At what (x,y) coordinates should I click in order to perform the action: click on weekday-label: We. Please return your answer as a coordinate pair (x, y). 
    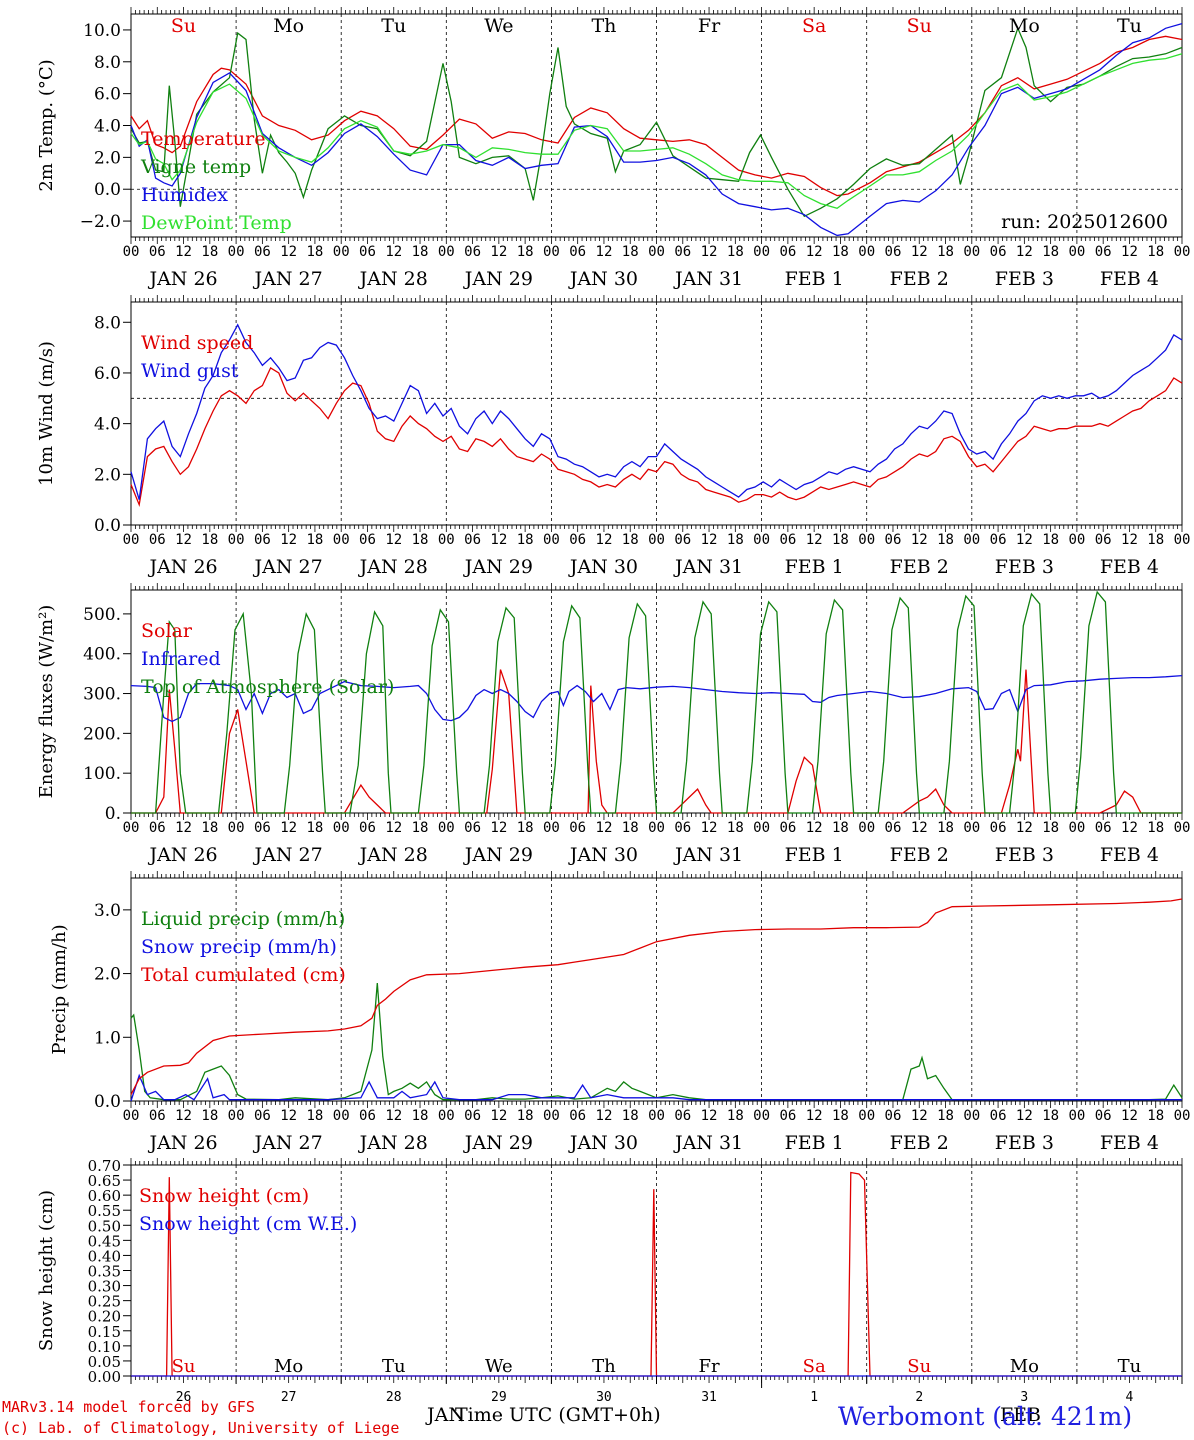
    Looking at the image, I should click on (499, 1366).